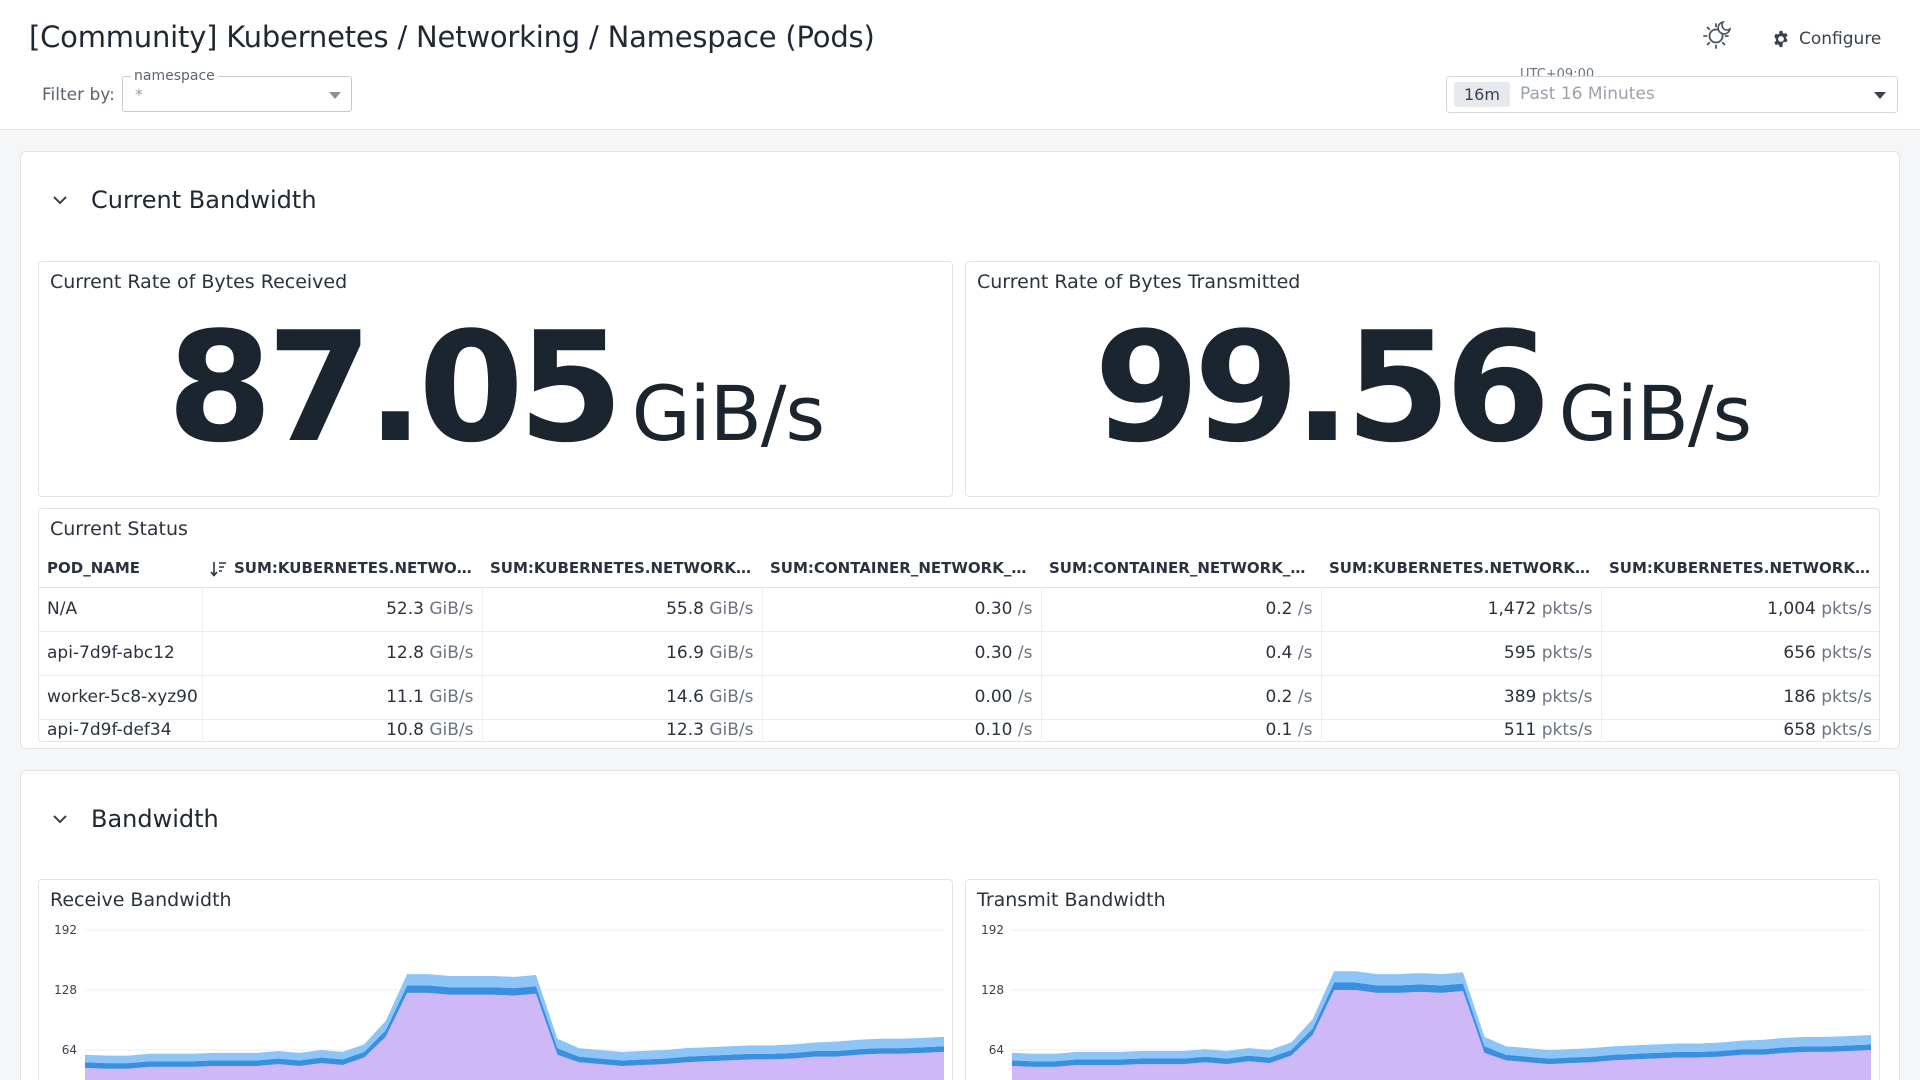 The height and width of the screenshot is (1080, 1920). I want to click on y-tick-label: 128, so click(992, 990).